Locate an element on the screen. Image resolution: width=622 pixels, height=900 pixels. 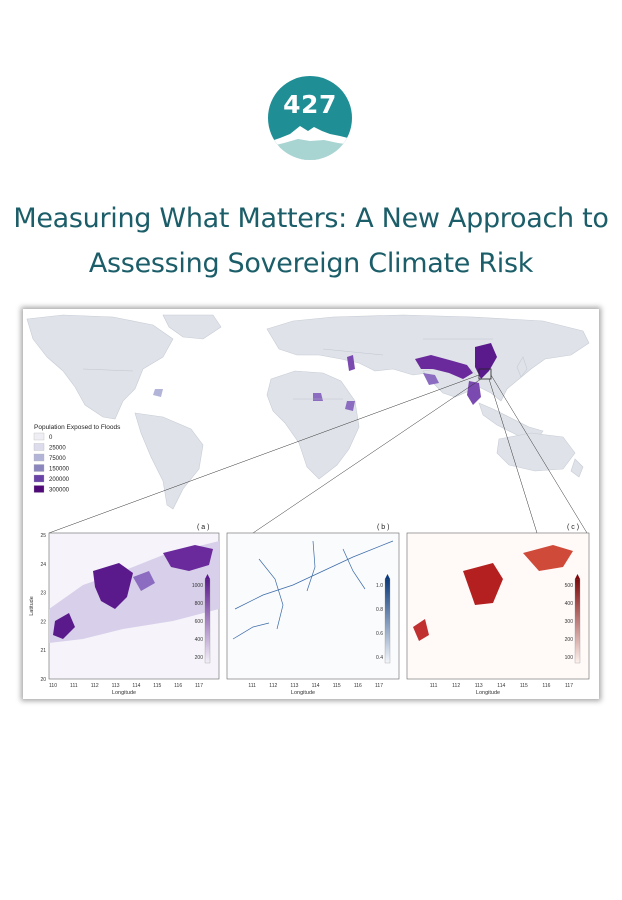
hotspot-india is located at coordinates (431, 379).